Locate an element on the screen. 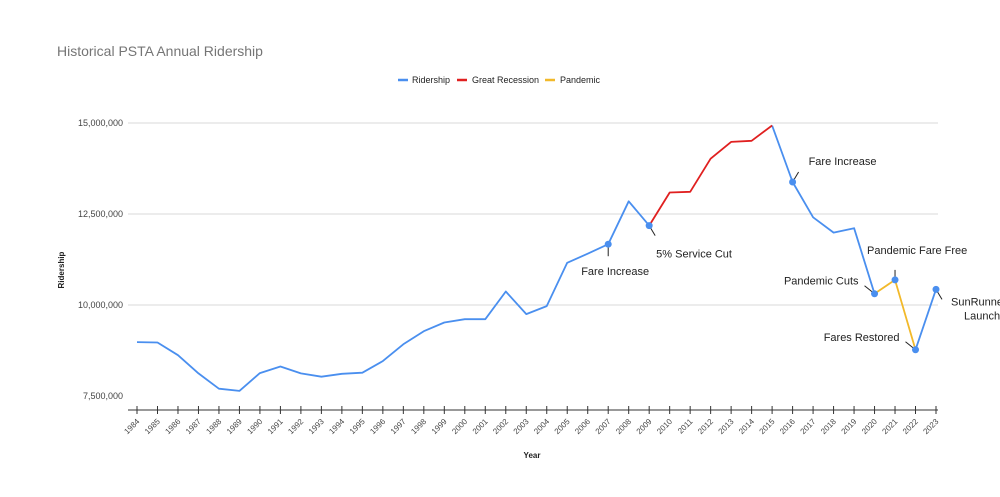 Image resolution: width=1000 pixels, height=497 pixels. series-line-great-recession is located at coordinates (710, 175).